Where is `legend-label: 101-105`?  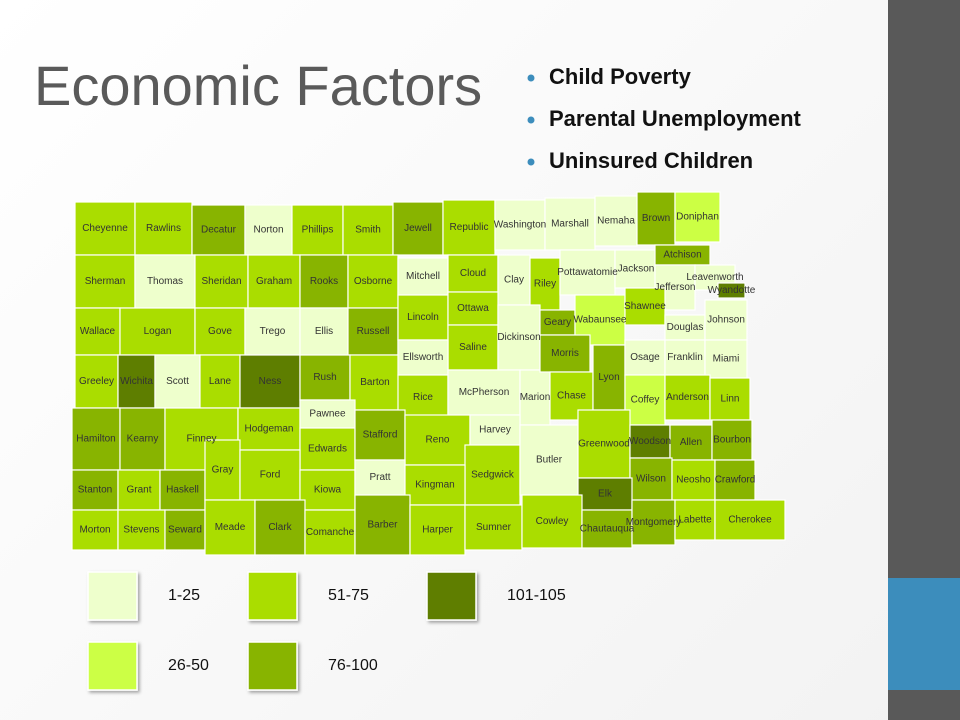
legend-label: 101-105 is located at coordinates (536, 595).